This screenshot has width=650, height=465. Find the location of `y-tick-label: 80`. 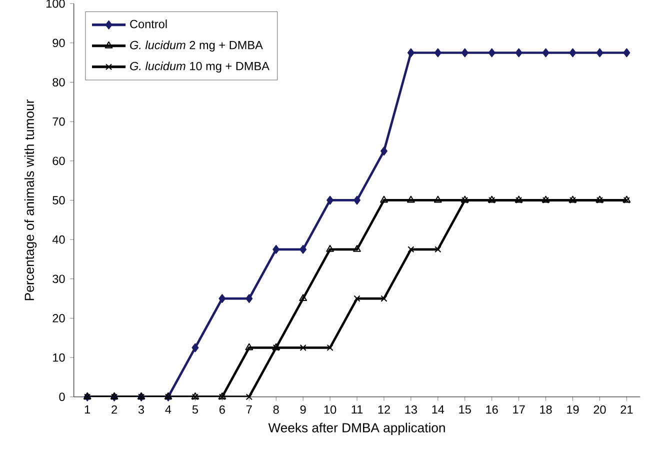

y-tick-label: 80 is located at coordinates (58, 82).